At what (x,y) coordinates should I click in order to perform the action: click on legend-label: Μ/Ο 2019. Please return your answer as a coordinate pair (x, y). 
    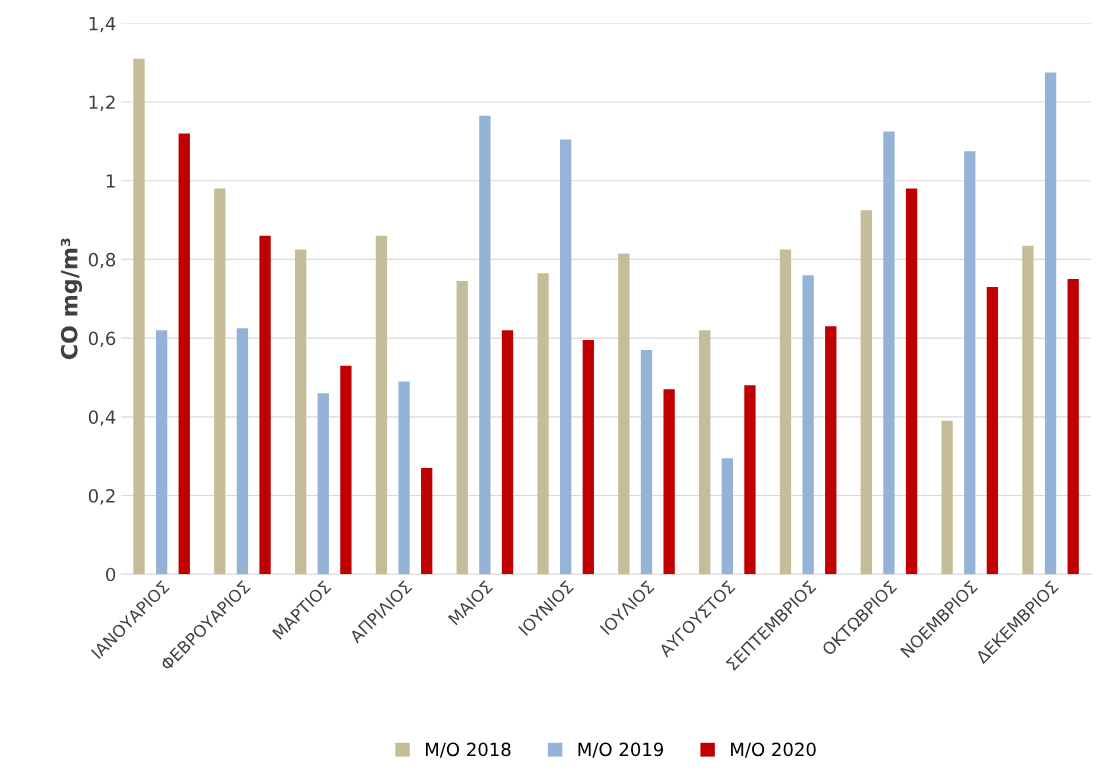
    Looking at the image, I should click on (621, 750).